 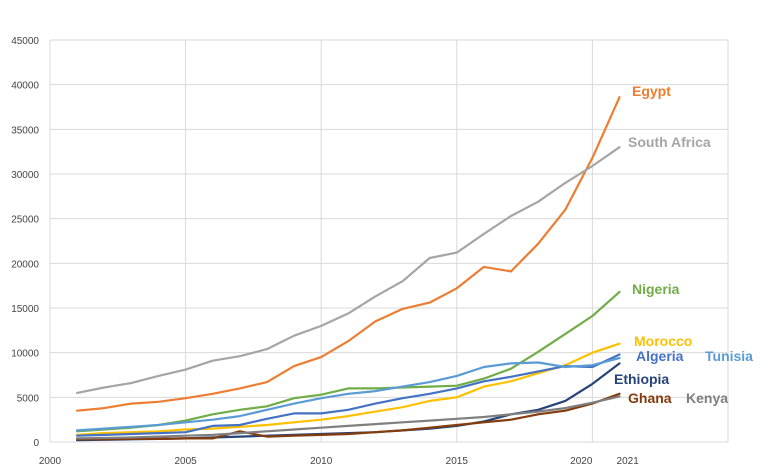 I want to click on x-tick-label: 2020, so click(x=581, y=461).